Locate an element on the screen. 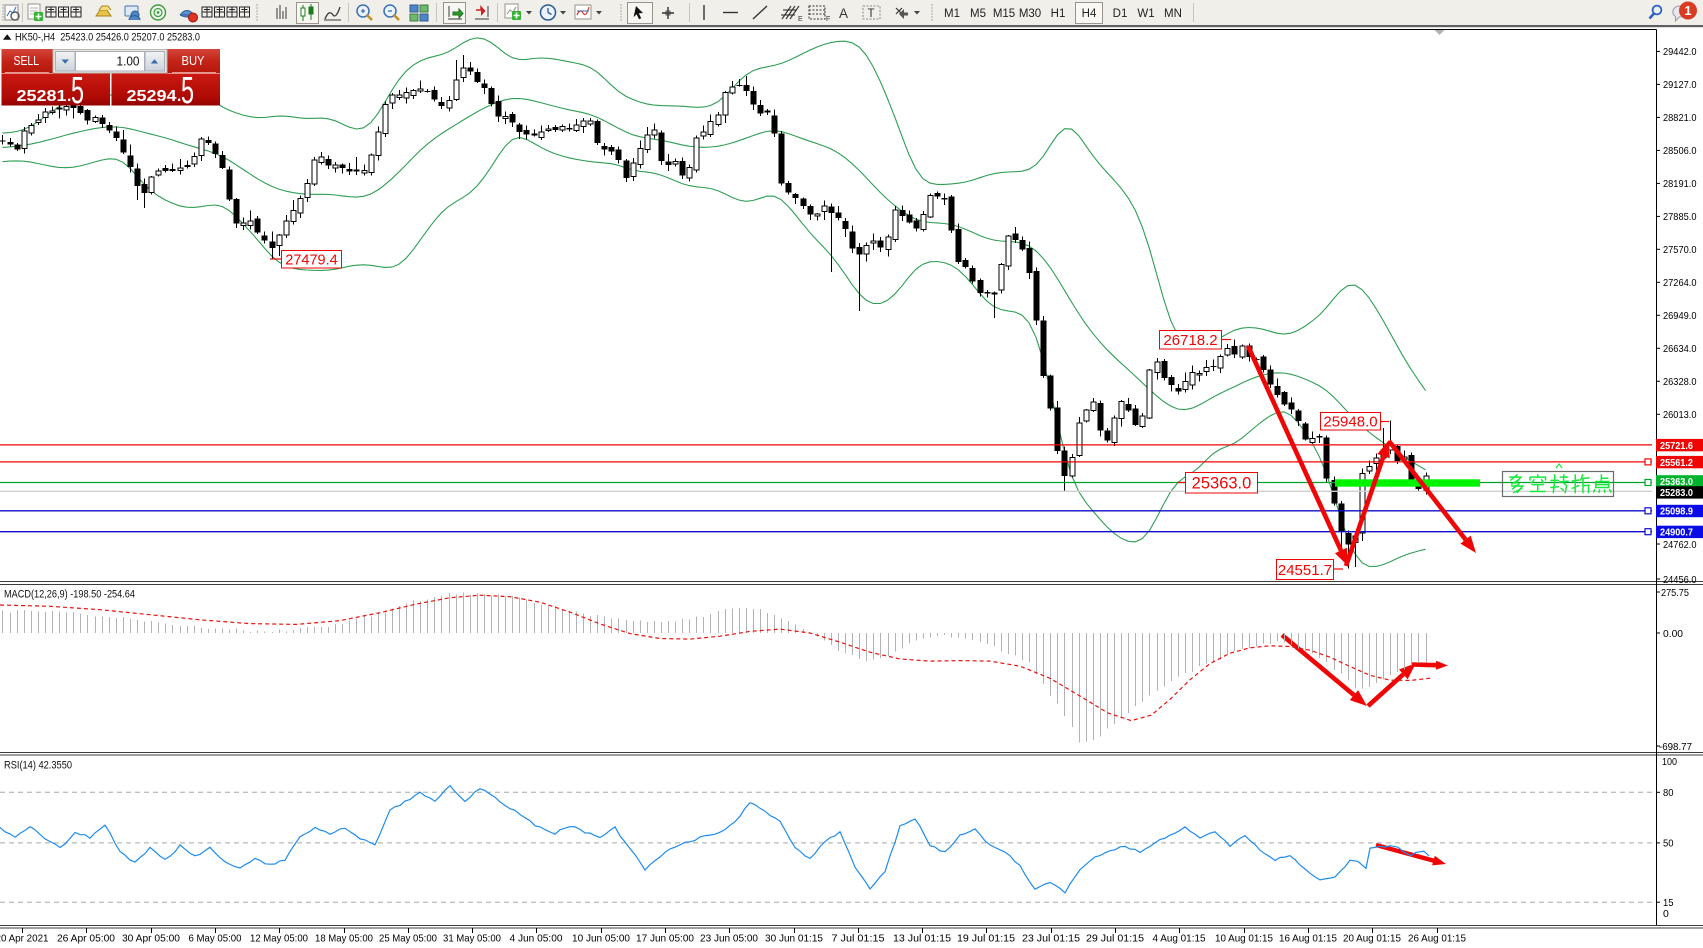 This screenshot has width=1703, height=948. svg-text: 24456.0 is located at coordinates (1680, 580).